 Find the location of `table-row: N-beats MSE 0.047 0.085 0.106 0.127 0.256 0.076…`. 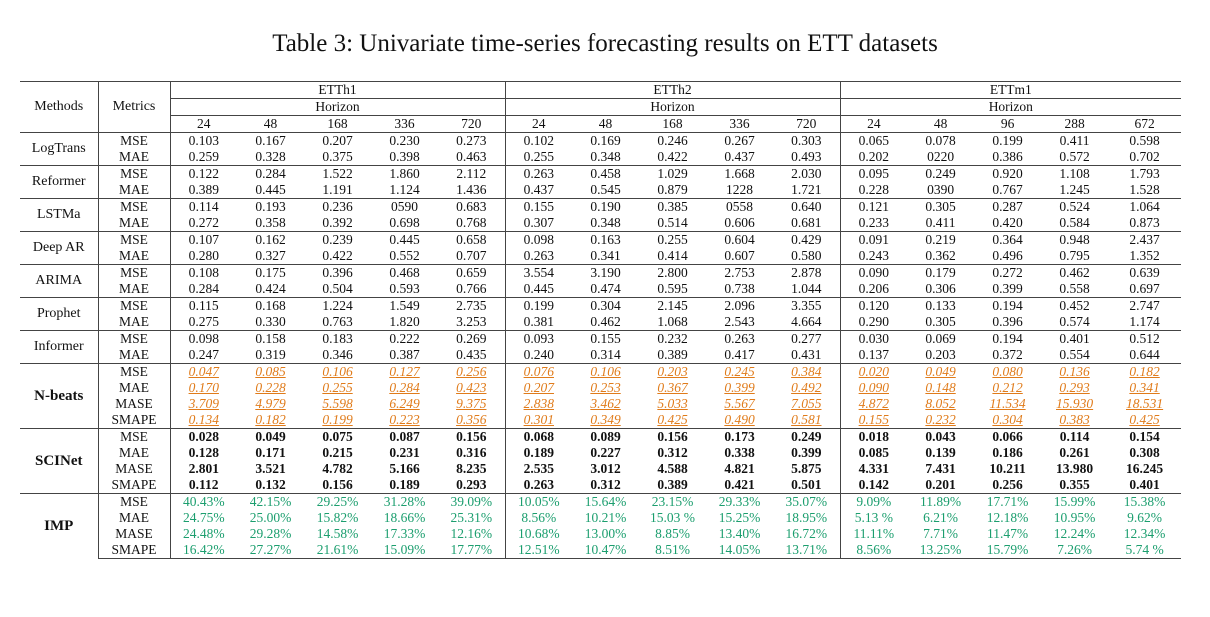

table-row: N-beats MSE 0.047 0.085 0.106 0.127 0.256 0.076… is located at coordinates (601, 396).